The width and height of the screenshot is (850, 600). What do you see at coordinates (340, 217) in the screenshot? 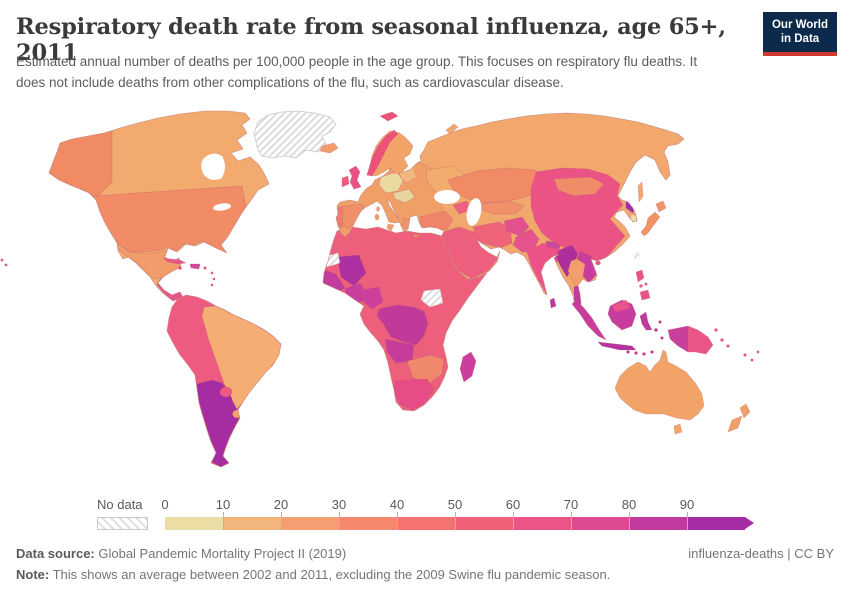
I see `region-portugal` at bounding box center [340, 217].